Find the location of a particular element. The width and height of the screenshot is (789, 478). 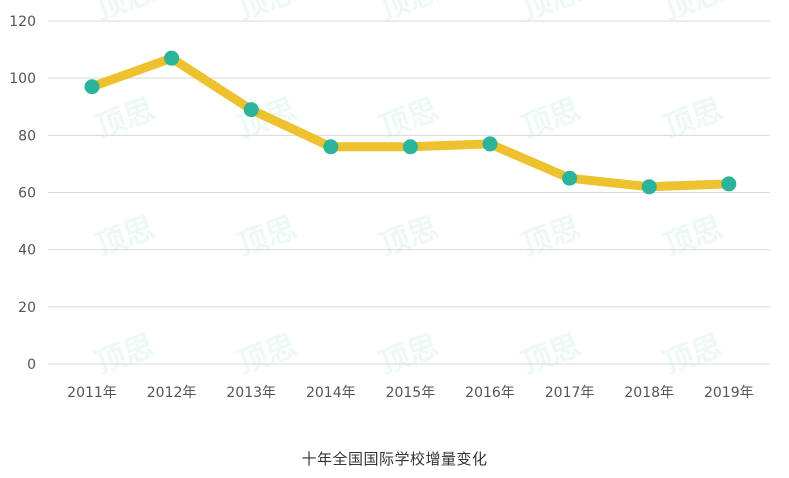

y-tick-label: 20 is located at coordinates (27, 308).